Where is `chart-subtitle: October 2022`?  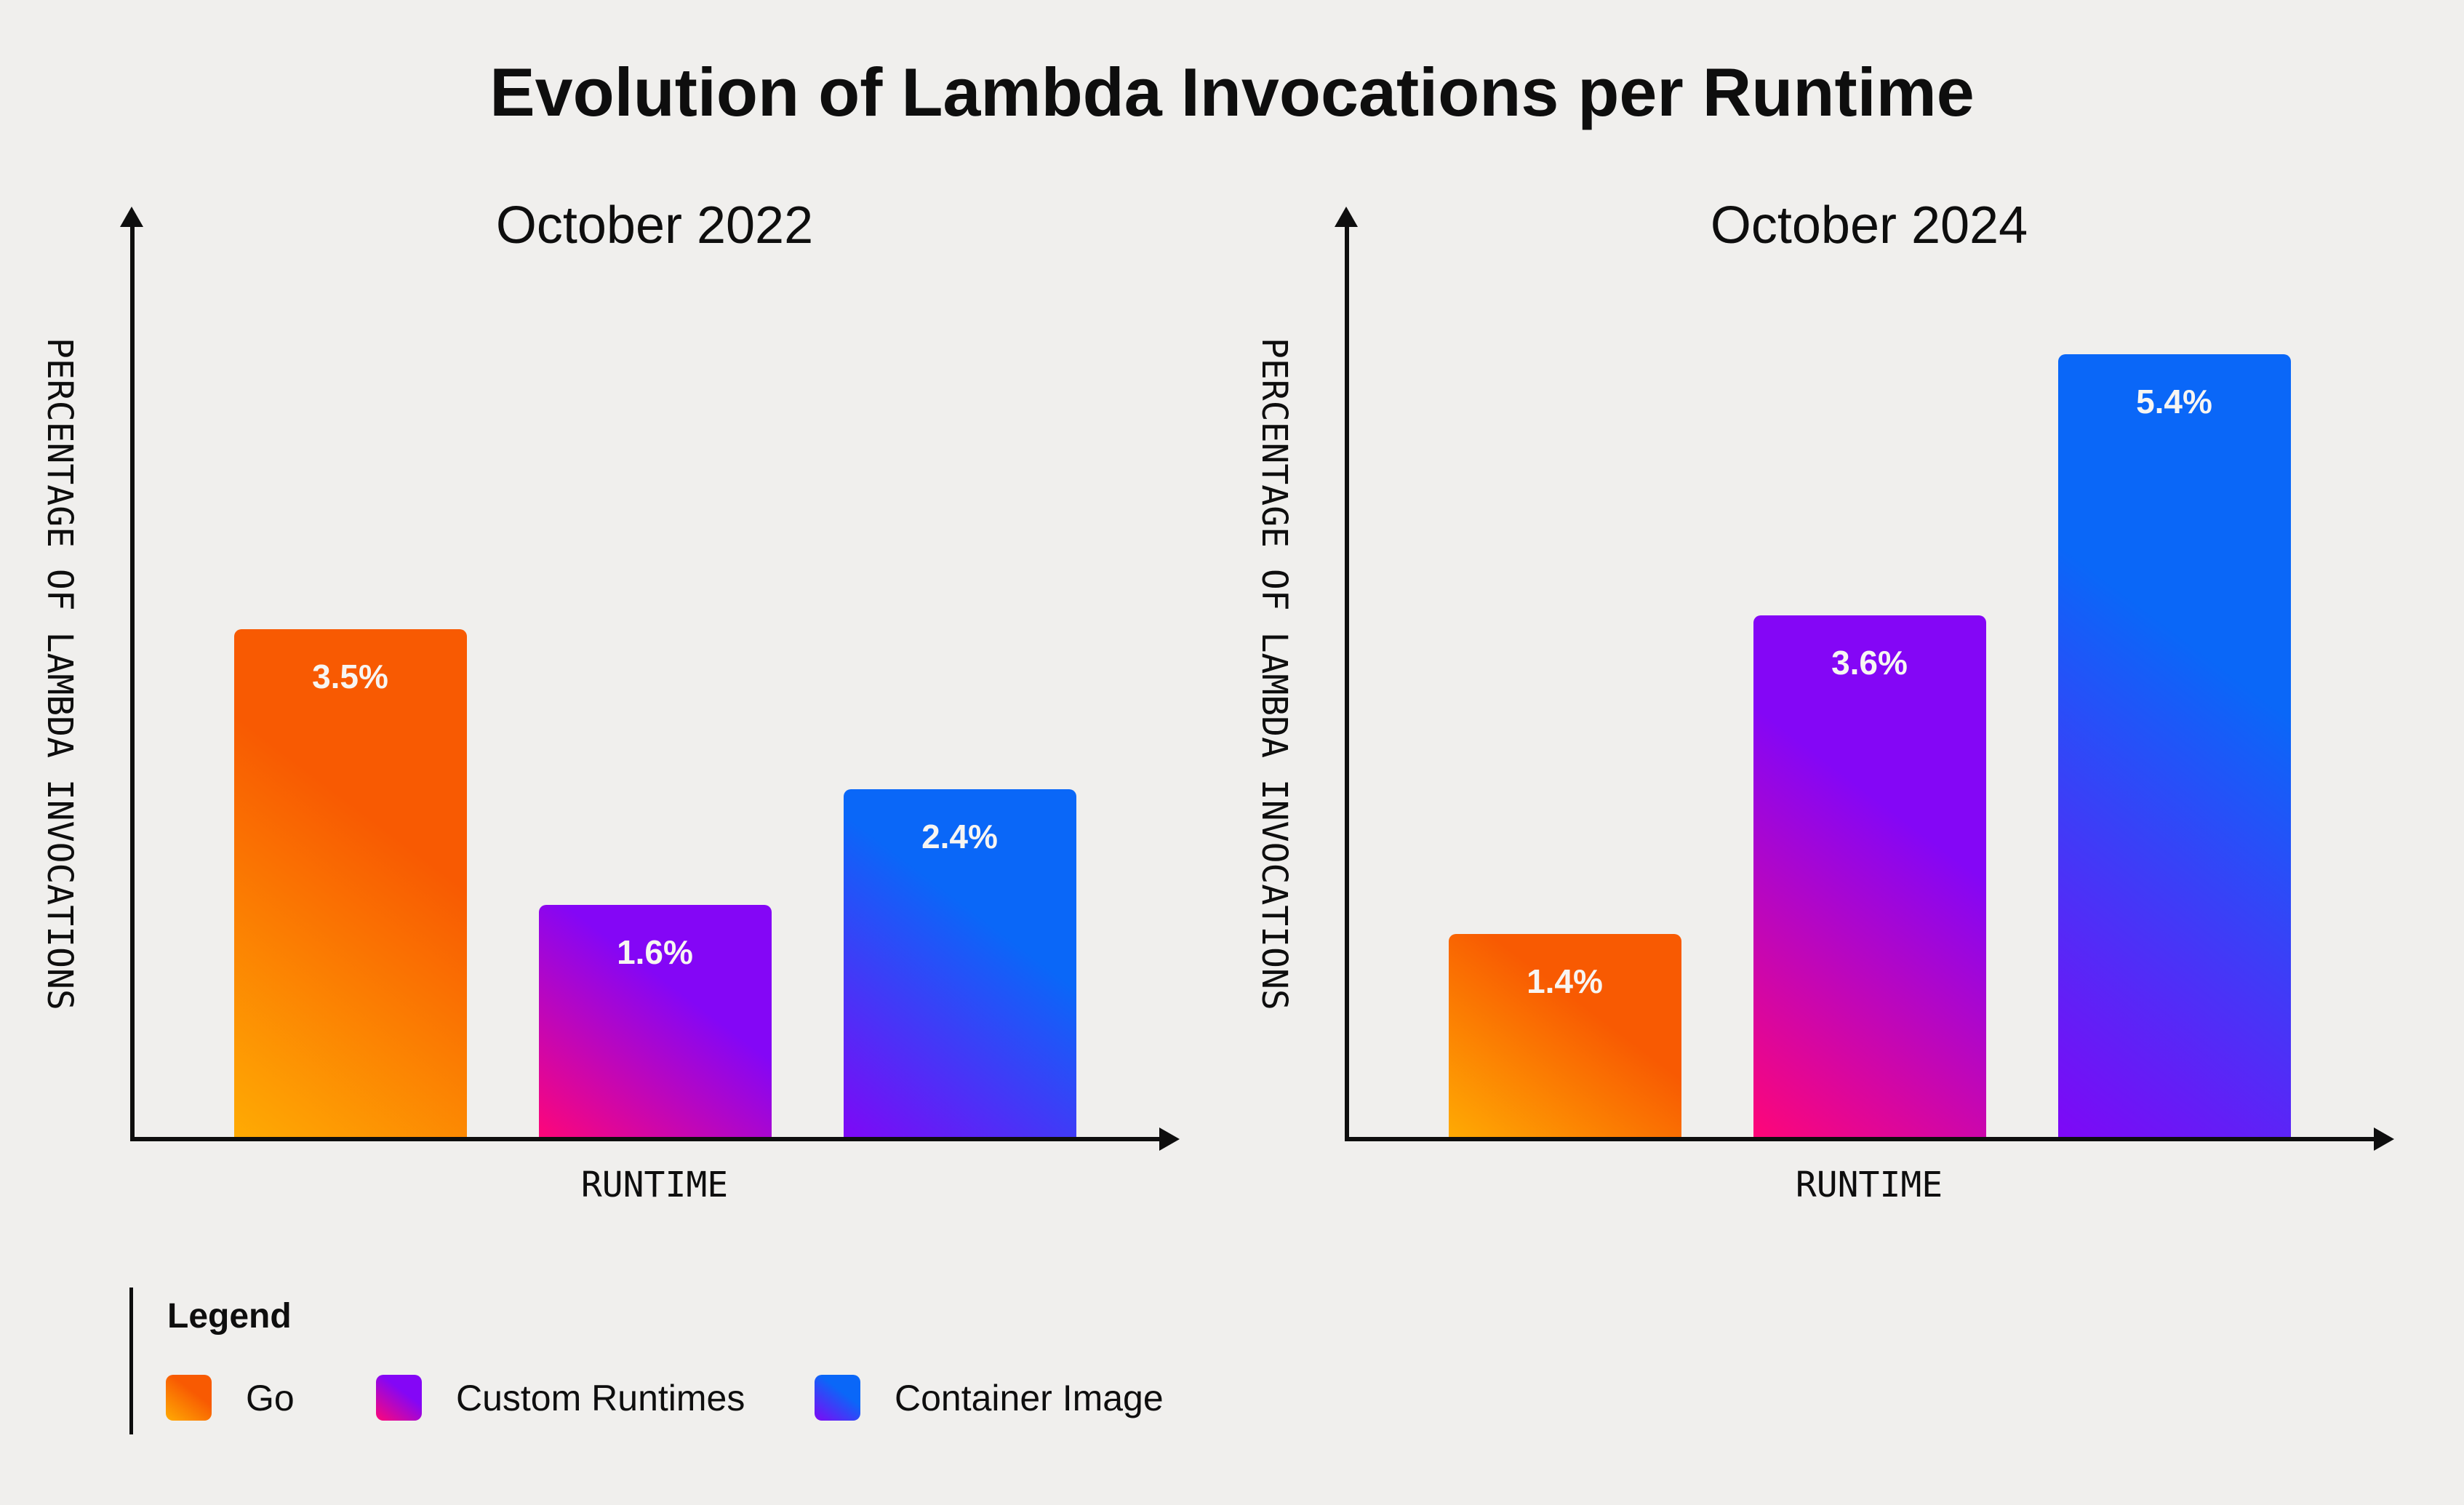
chart-subtitle: October 2022 is located at coordinates (654, 225).